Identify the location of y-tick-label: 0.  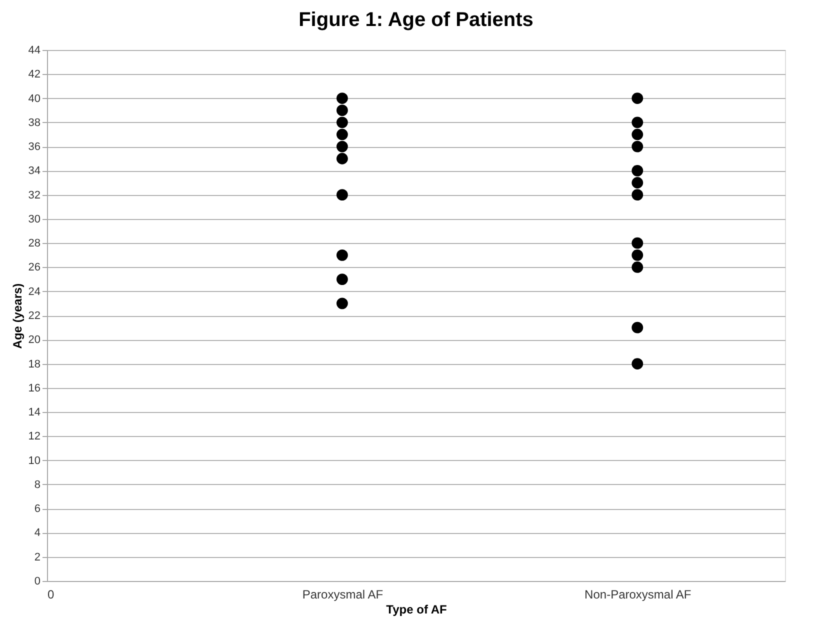
(37, 582).